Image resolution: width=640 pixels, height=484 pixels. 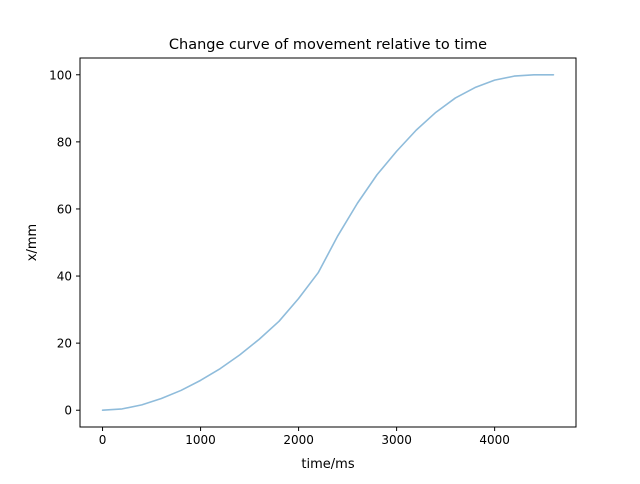 I want to click on y-tick-label: 80, so click(x=64, y=142).